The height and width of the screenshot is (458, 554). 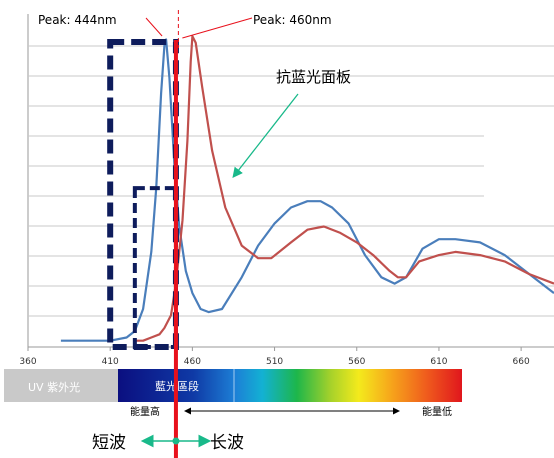 I want to click on outer-dashed-box, so click(x=143, y=194).